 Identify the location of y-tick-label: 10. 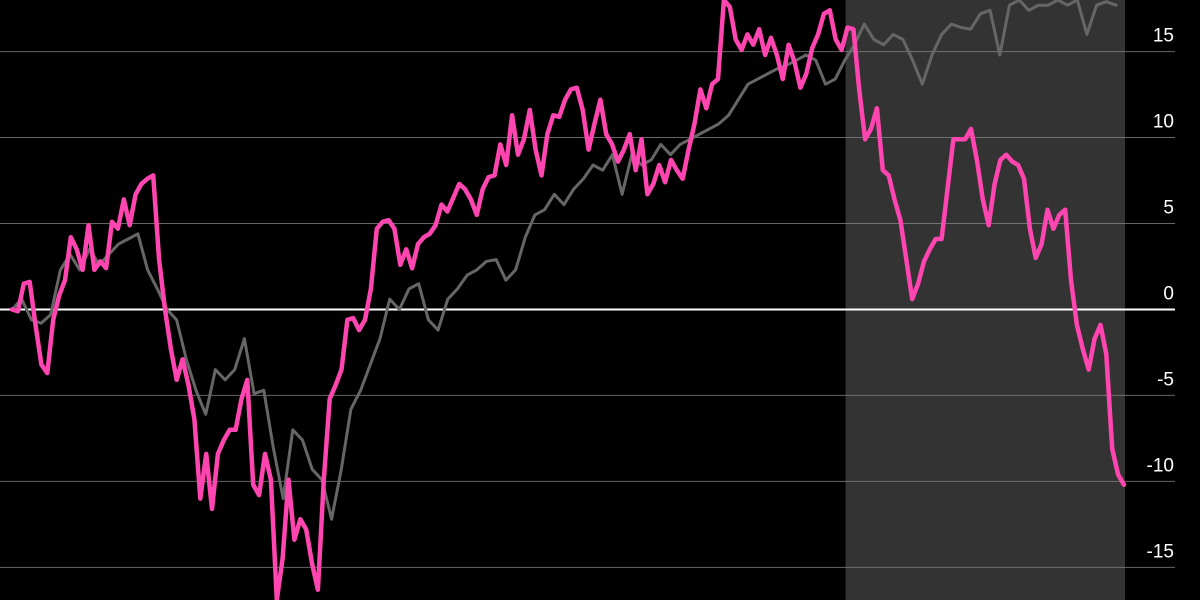
(1163, 122).